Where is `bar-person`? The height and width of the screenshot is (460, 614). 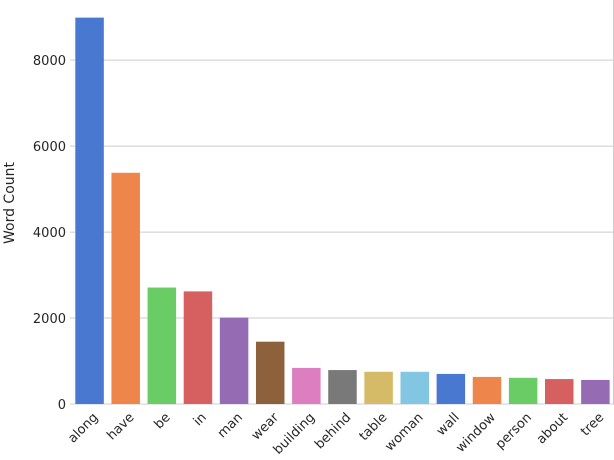 bar-person is located at coordinates (523, 390).